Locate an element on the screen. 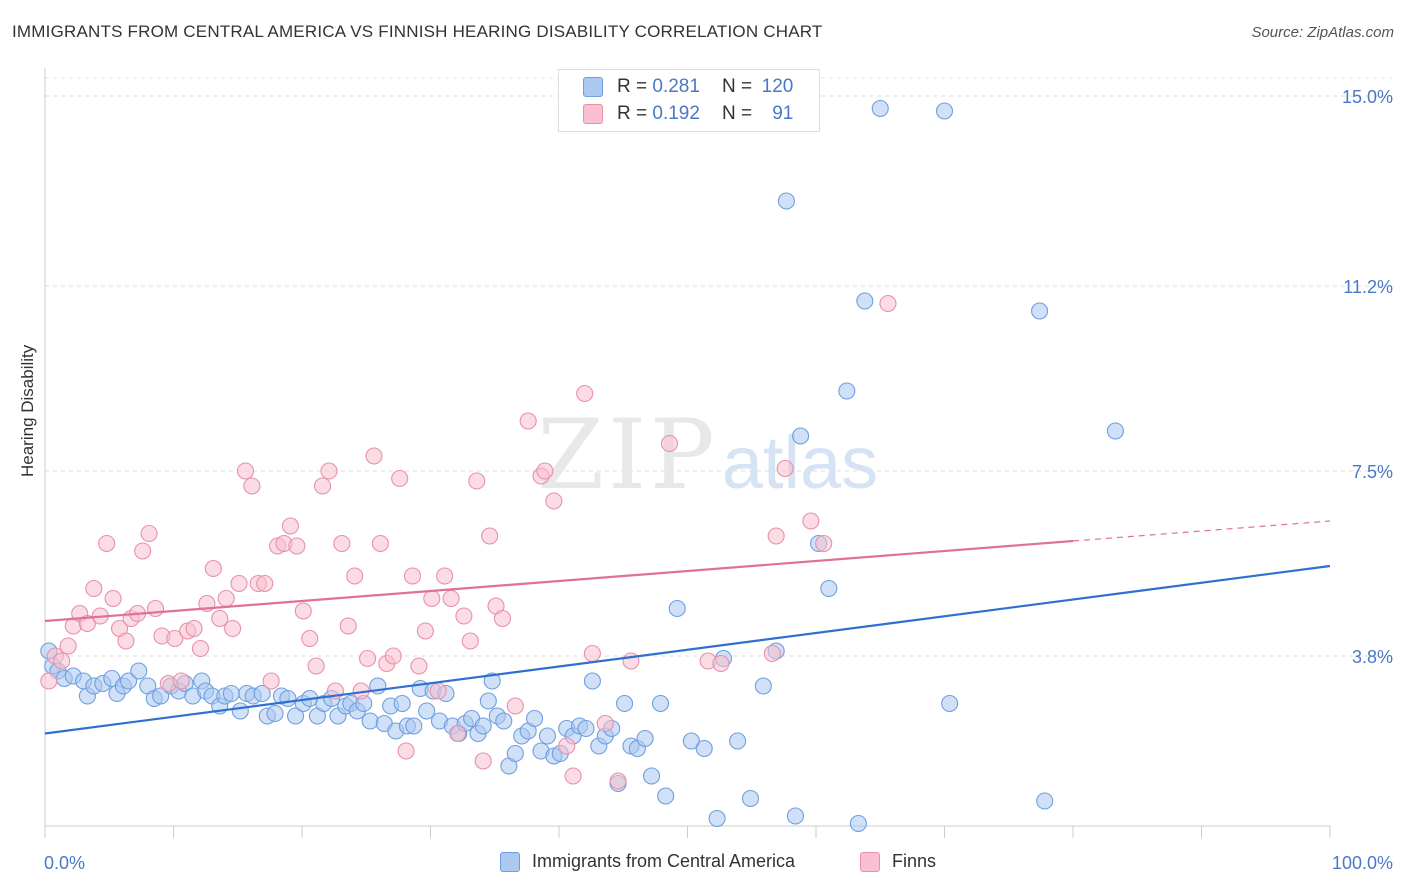 The width and height of the screenshot is (1406, 892). bottom-legend-pink: Finns is located at coordinates (898, 861).